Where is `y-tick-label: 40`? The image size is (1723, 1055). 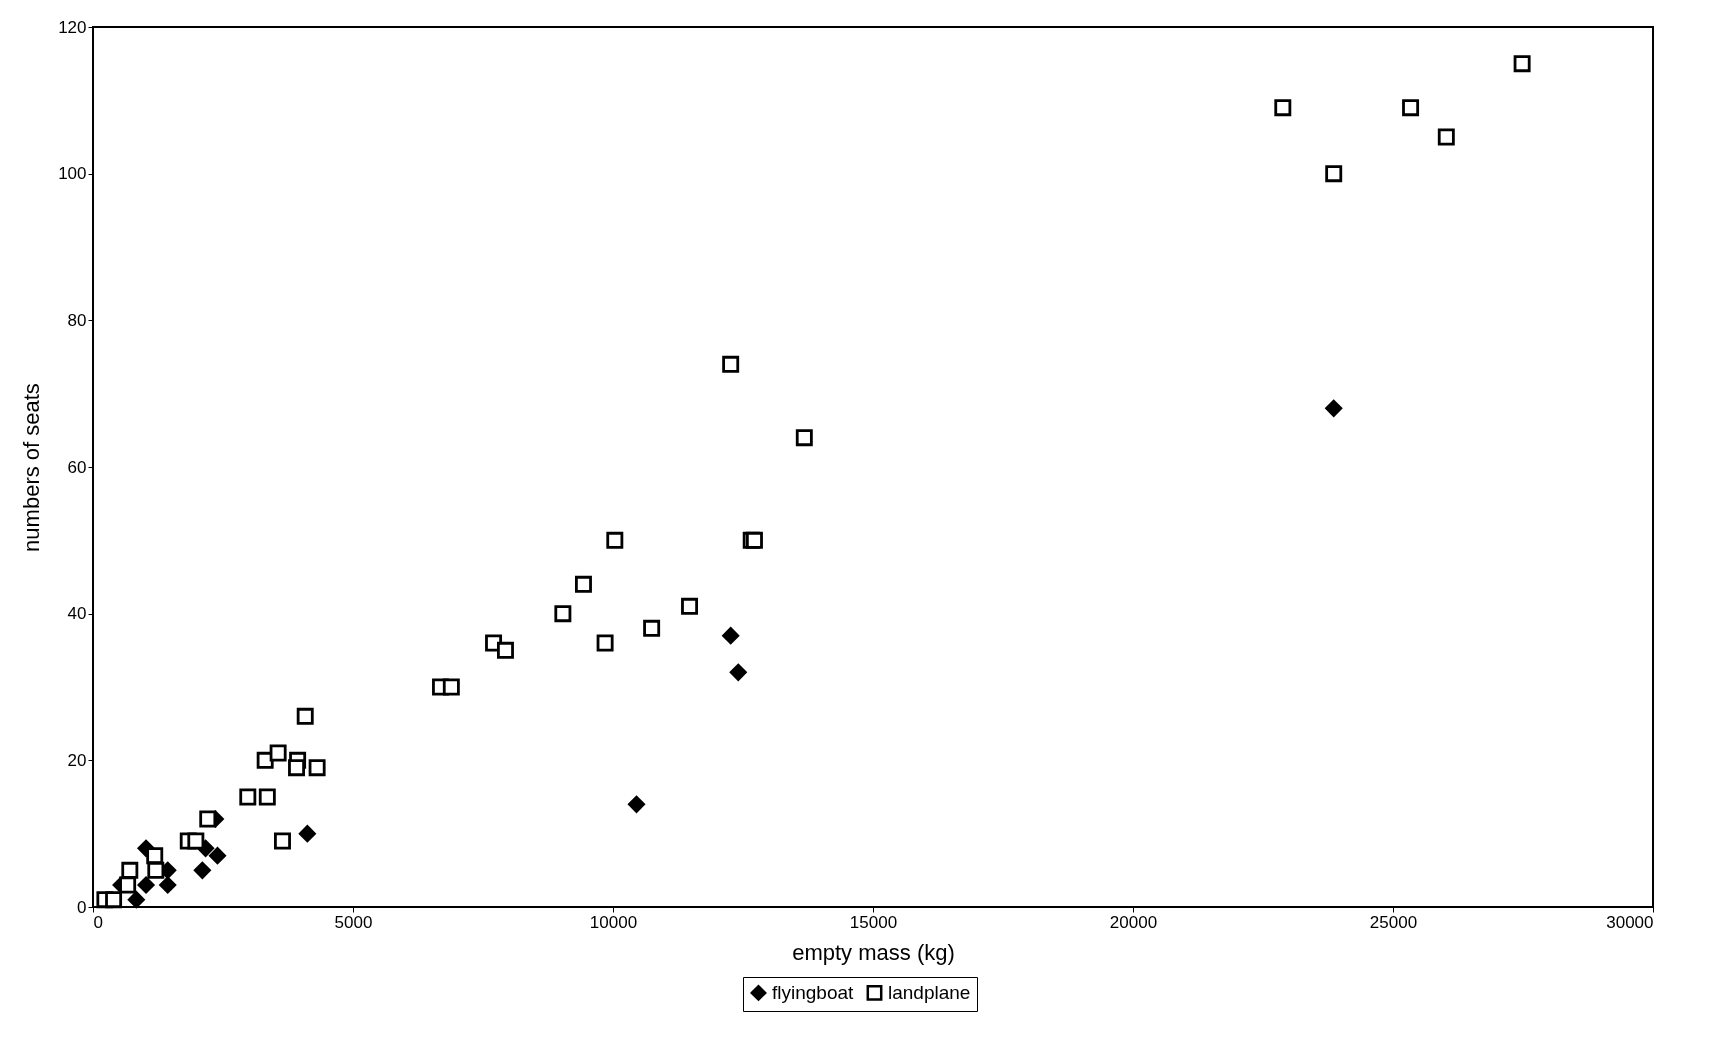 y-tick-label: 40 is located at coordinates (77, 614).